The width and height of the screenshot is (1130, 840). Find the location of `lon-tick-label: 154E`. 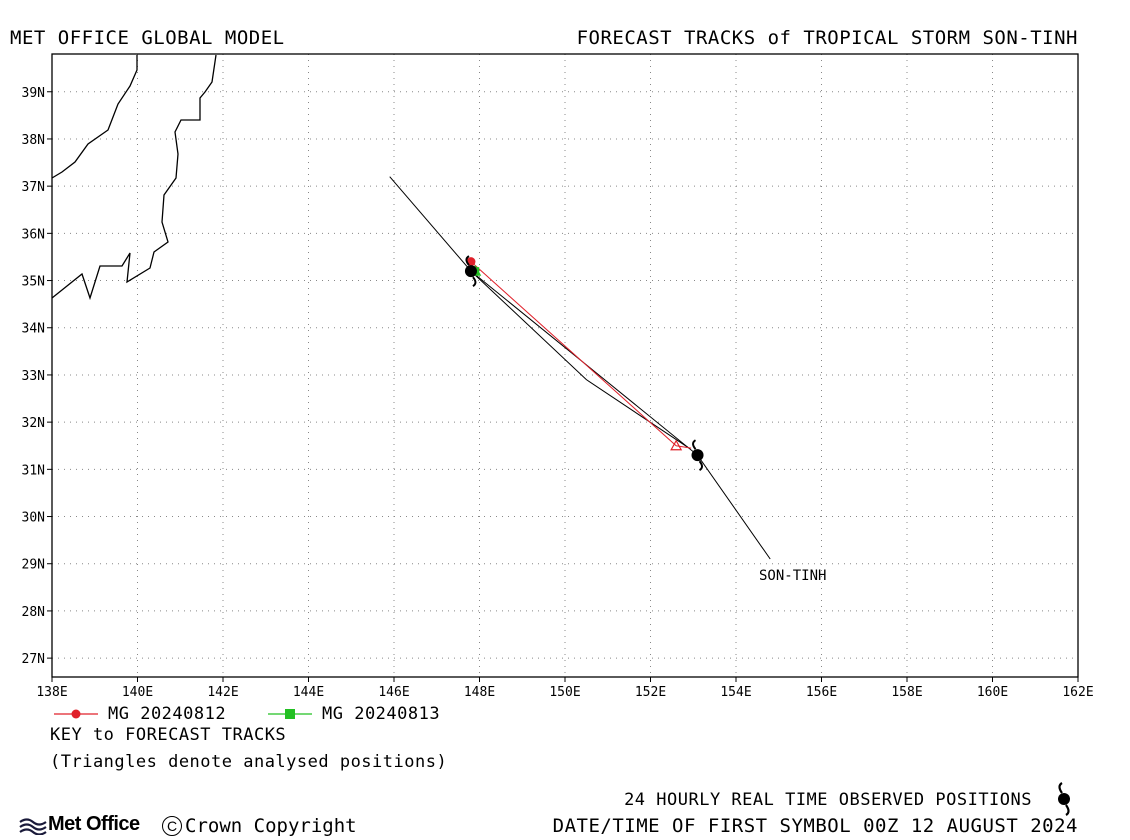

lon-tick-label: 154E is located at coordinates (735, 692).